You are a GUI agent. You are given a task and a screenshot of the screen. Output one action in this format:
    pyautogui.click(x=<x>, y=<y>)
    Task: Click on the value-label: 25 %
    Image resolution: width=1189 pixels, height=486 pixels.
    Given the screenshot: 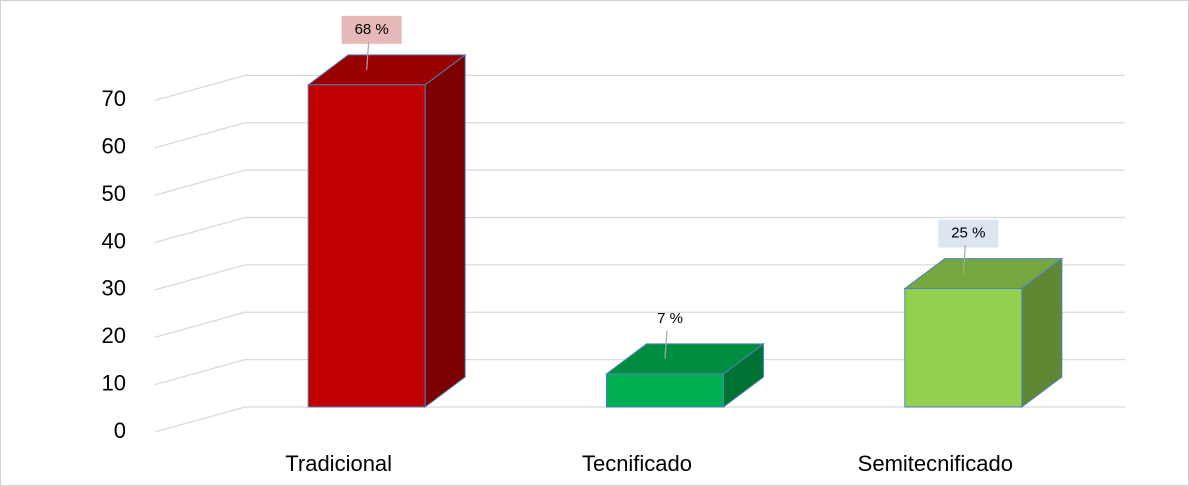 What is the action you would take?
    pyautogui.click(x=968, y=233)
    